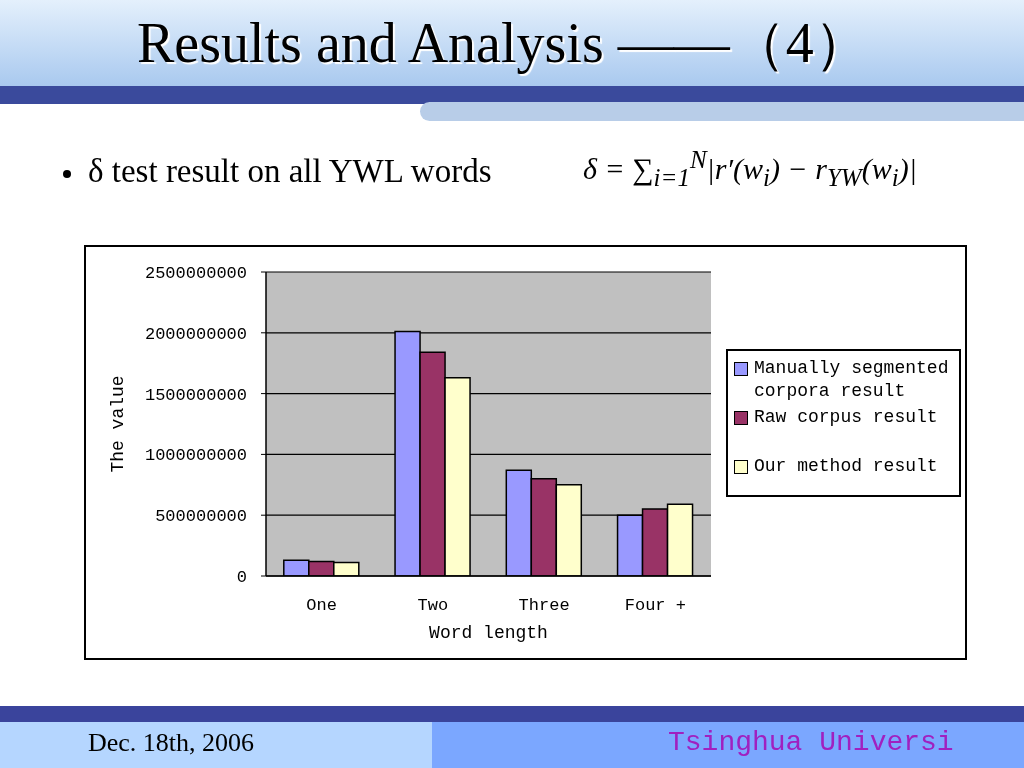 This screenshot has height=768, width=1024. I want to click on y-tick-label: 2500000000, so click(195, 274).